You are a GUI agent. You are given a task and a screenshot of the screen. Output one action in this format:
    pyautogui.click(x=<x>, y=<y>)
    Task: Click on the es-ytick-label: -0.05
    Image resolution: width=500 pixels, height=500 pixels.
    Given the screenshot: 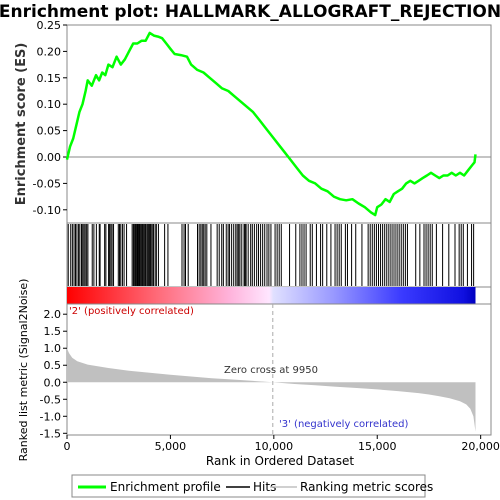 What is the action you would take?
    pyautogui.click(x=47, y=183)
    